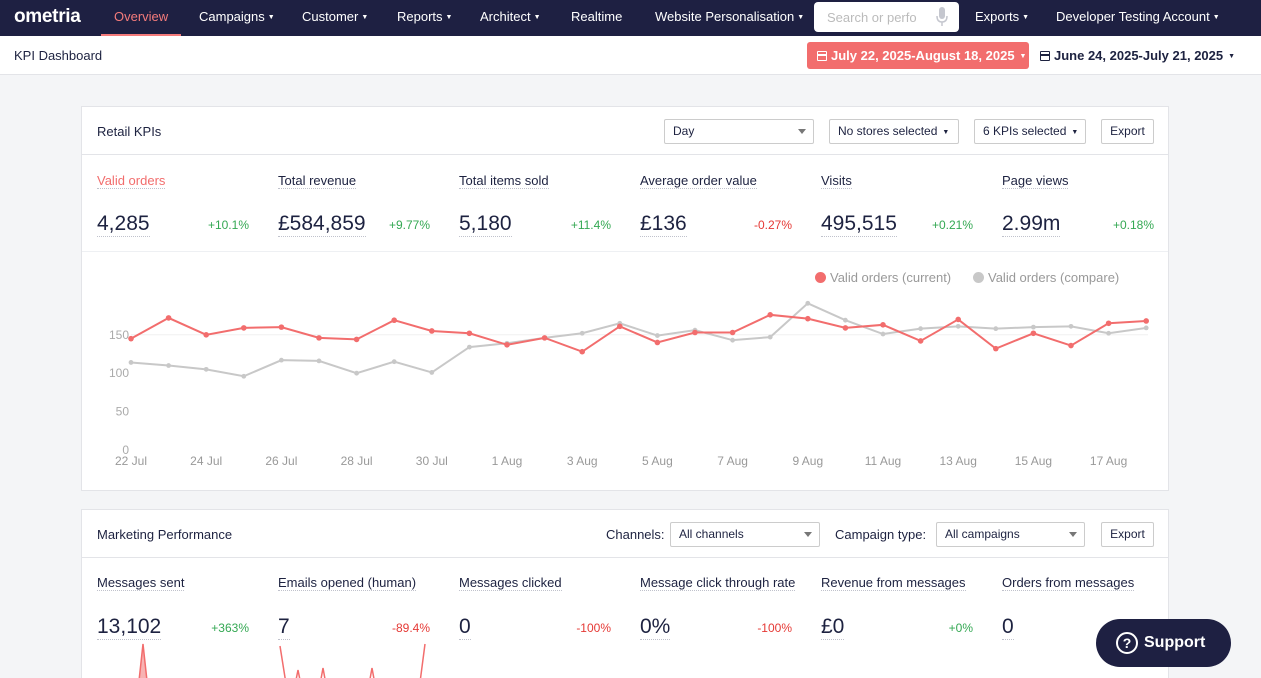 The image size is (1261, 678). I want to click on channels-select: All channels, so click(745, 534).